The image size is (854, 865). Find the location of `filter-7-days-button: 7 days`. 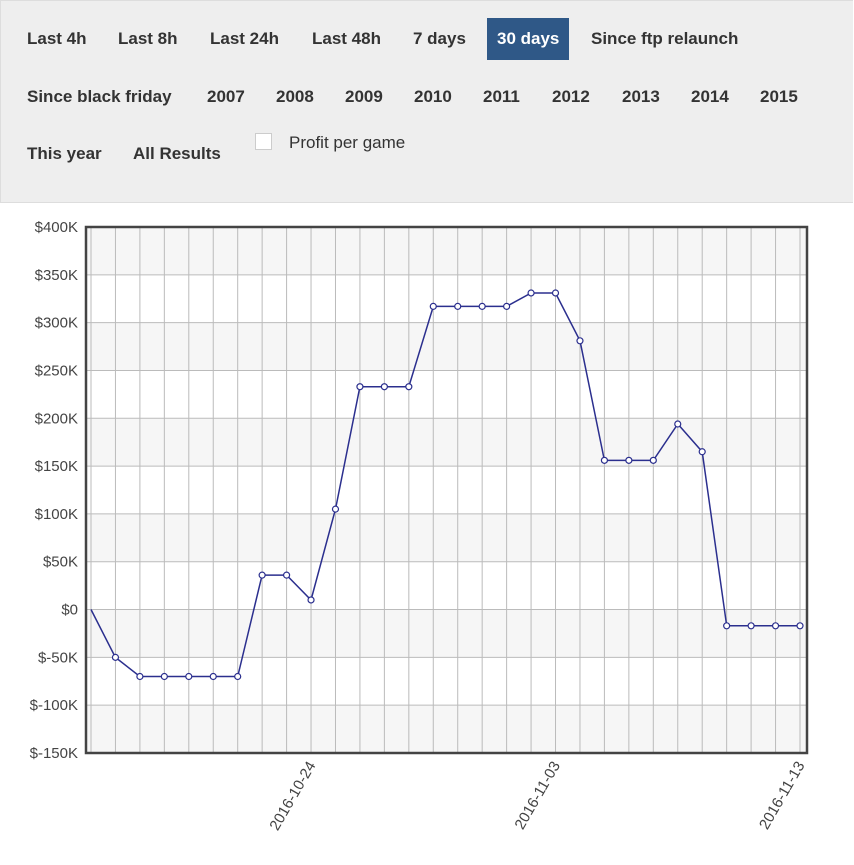

filter-7-days-button: 7 days is located at coordinates (439, 38).